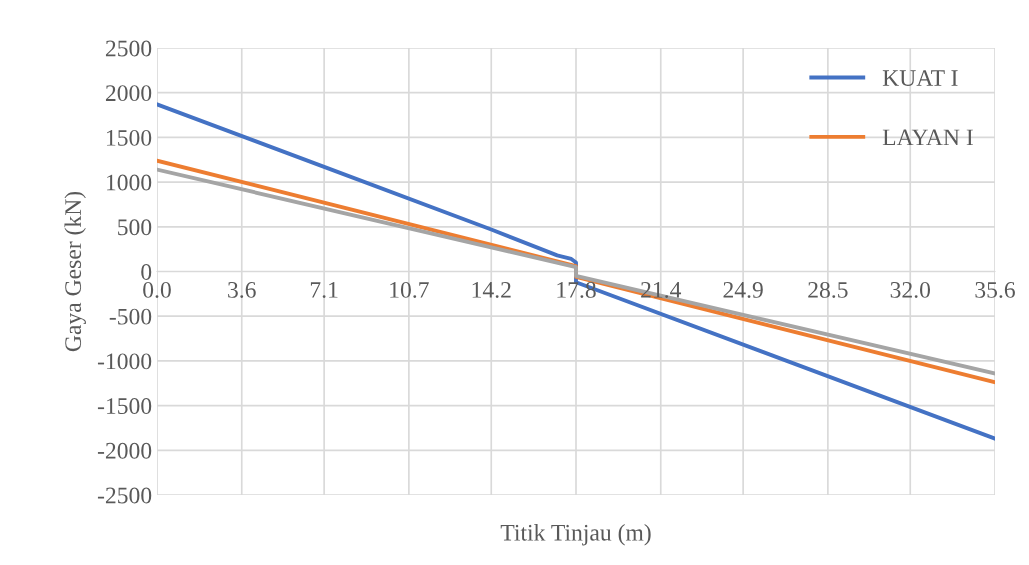 Image resolution: width=1029 pixels, height=565 pixels. What do you see at coordinates (661, 289) in the screenshot?
I see `x-tick-label: 21.4` at bounding box center [661, 289].